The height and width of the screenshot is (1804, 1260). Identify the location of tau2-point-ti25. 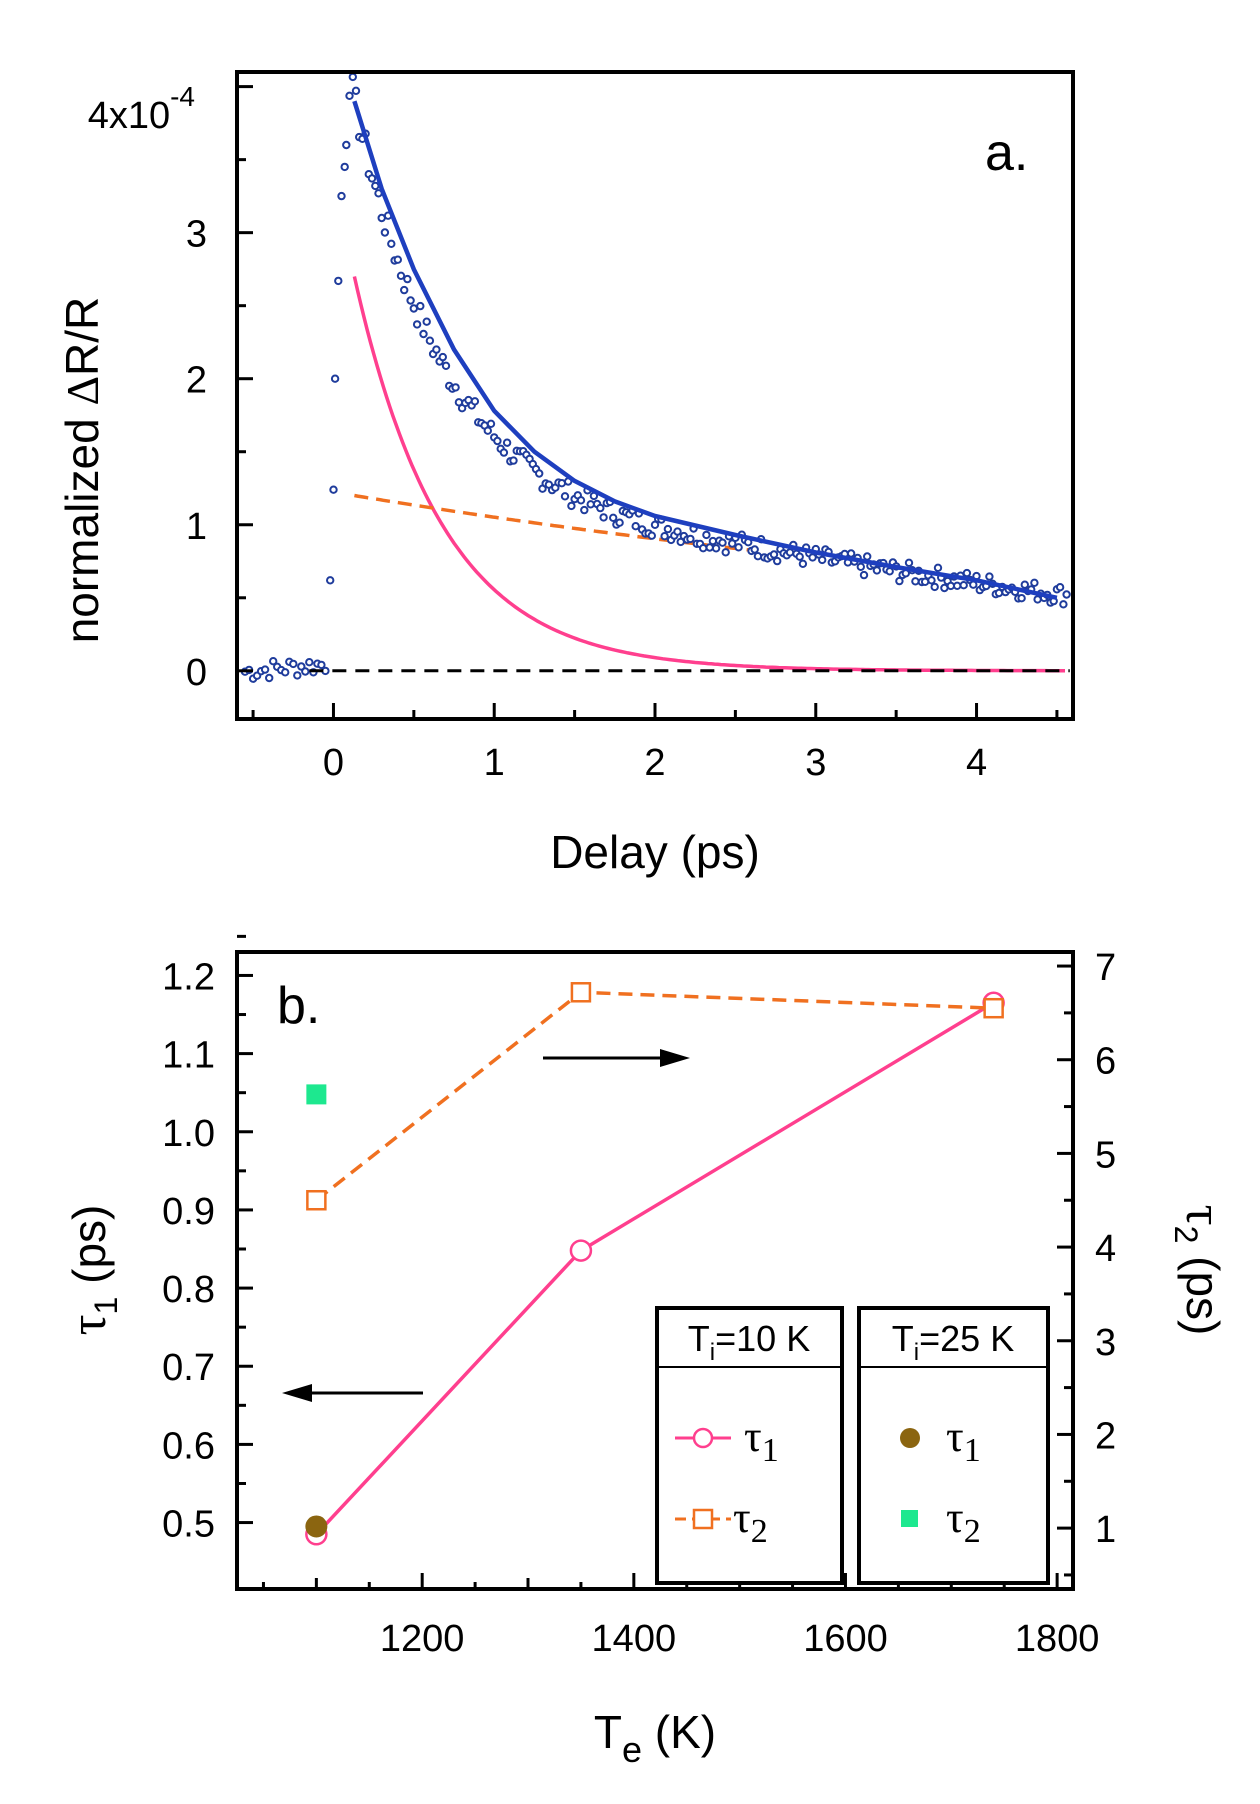
(316, 1094).